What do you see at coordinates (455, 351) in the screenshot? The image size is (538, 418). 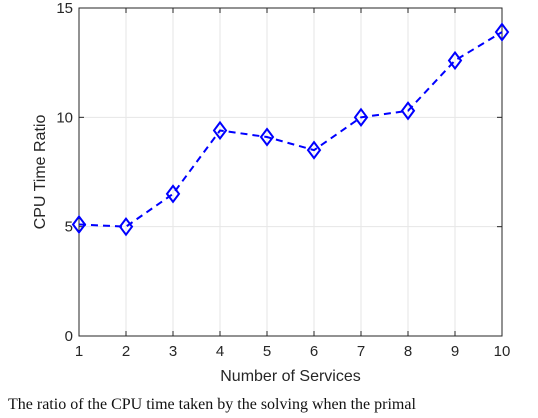 I see `x-tick-label: 9` at bounding box center [455, 351].